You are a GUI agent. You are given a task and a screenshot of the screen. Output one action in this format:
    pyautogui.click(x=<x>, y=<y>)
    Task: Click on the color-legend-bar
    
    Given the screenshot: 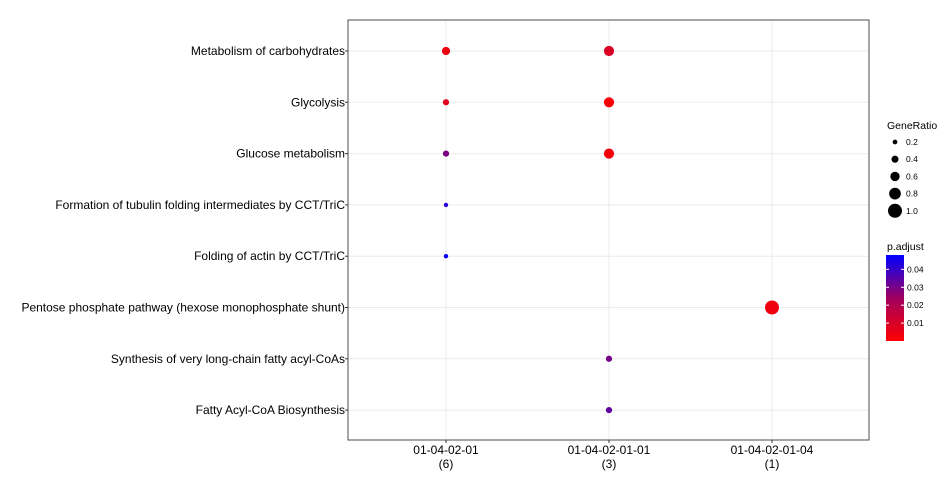 What is the action you would take?
    pyautogui.click(x=895, y=298)
    